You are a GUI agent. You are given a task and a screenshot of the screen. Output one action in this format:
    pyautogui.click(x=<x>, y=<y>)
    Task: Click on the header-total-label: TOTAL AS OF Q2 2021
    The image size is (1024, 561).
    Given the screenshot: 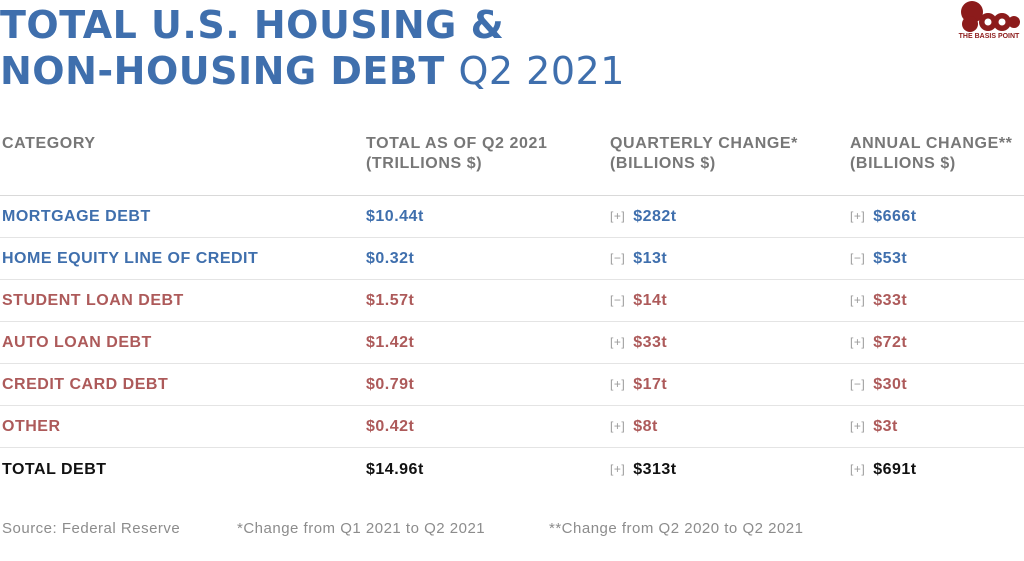 What is the action you would take?
    pyautogui.click(x=457, y=143)
    